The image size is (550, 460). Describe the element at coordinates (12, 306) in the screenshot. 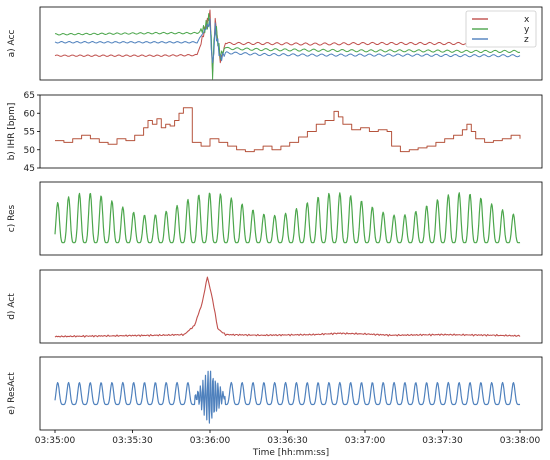

I see `ylabel-d: d) Act` at that location.